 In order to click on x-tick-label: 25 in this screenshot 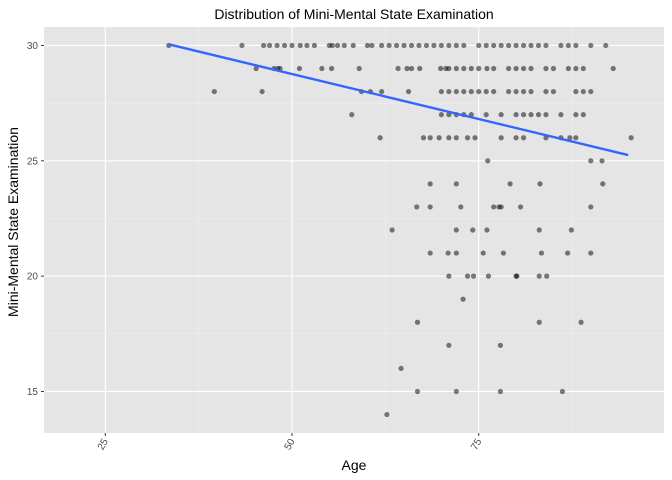, I will do `click(103, 445)`.